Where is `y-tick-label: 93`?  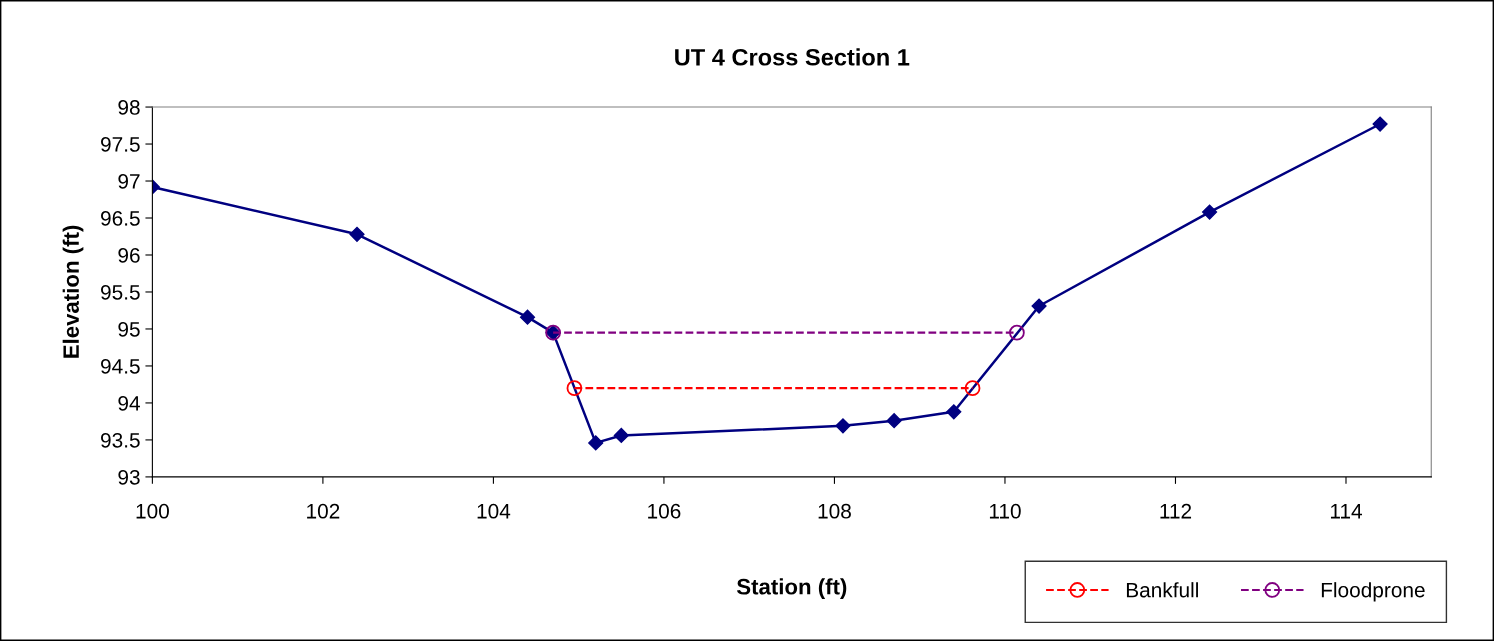
y-tick-label: 93 is located at coordinates (129, 477).